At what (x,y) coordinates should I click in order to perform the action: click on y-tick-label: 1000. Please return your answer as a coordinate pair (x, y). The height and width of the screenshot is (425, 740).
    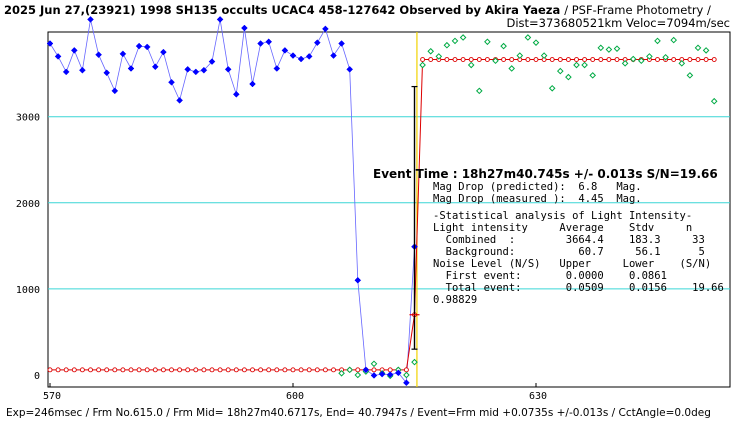
    Looking at the image, I should click on (28, 290).